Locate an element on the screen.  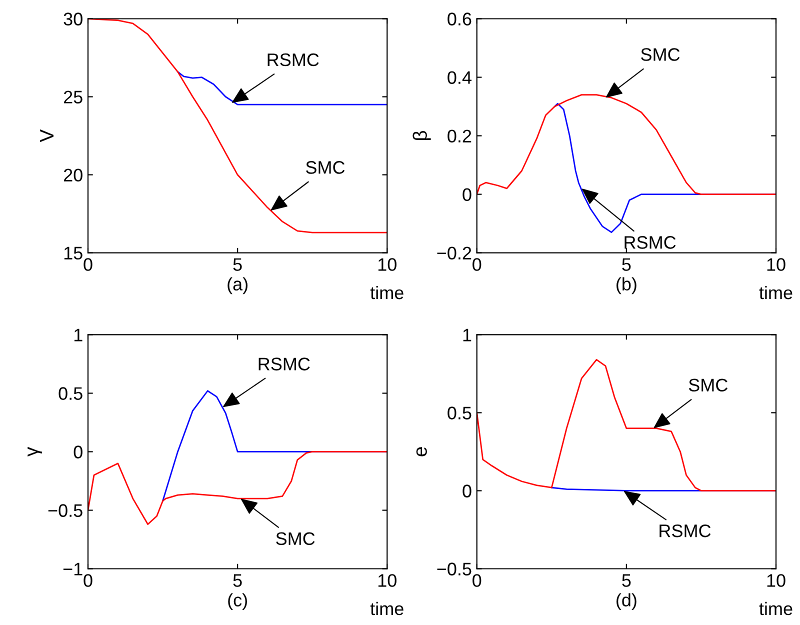
y-tick-label: 30 is located at coordinates (73, 19).